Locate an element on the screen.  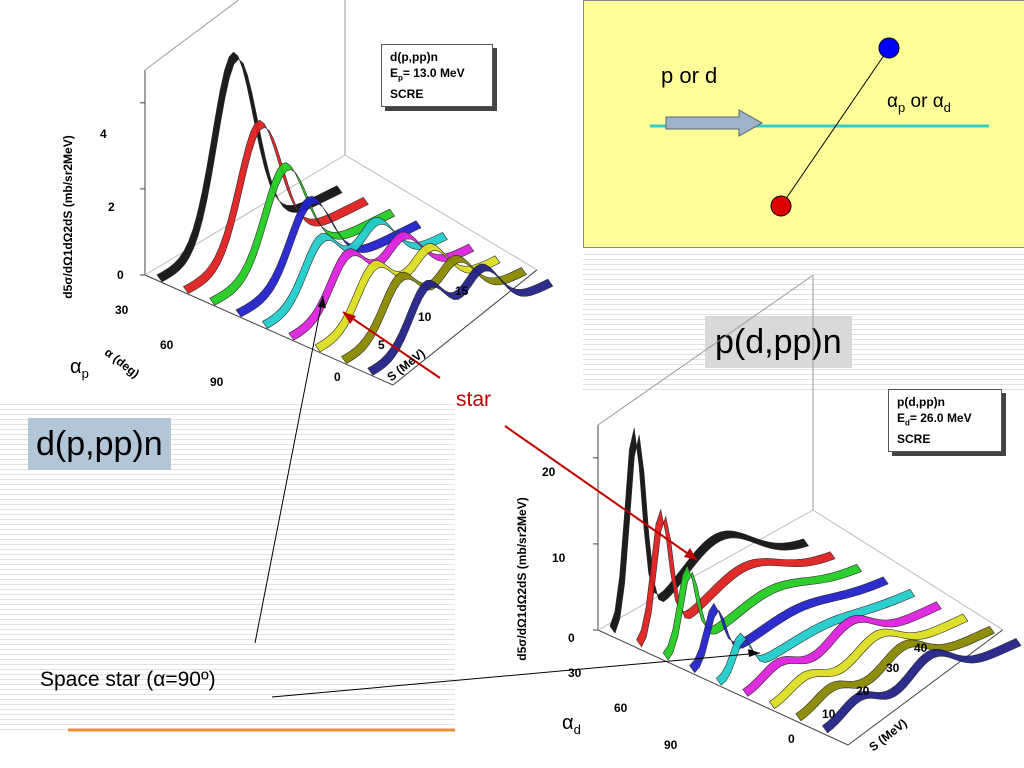
alpha-d-axis-label: αd is located at coordinates (571, 724).